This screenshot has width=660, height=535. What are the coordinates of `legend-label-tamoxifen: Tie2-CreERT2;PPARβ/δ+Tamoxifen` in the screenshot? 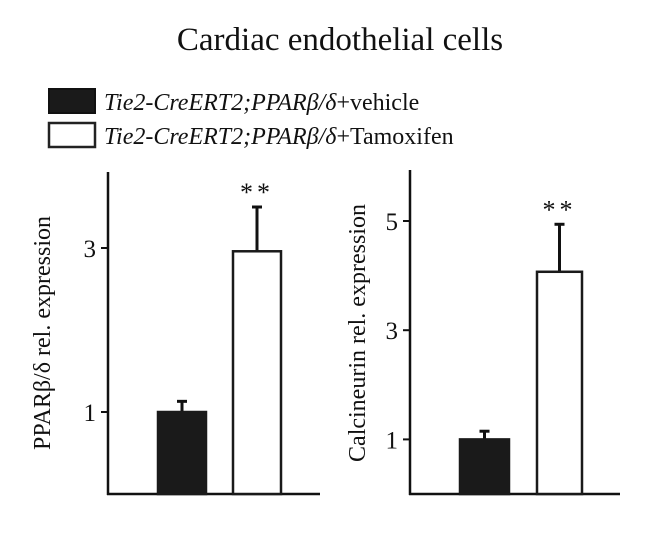 It's located at (279, 137).